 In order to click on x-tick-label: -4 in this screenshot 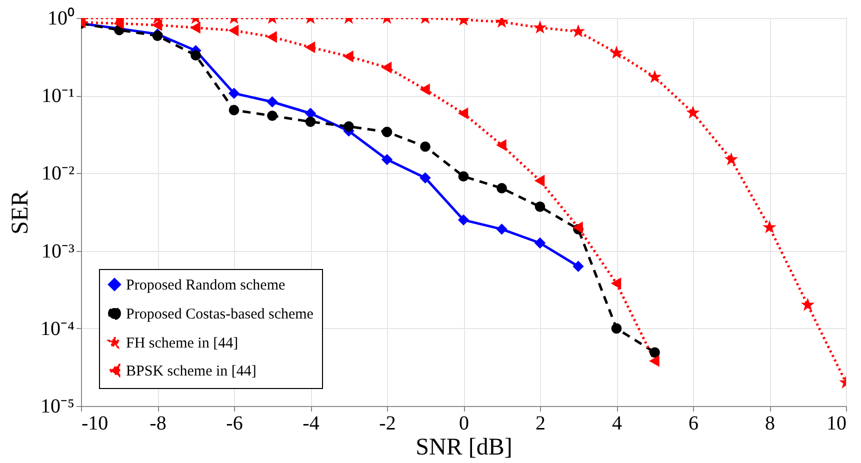, I will do `click(311, 423)`.